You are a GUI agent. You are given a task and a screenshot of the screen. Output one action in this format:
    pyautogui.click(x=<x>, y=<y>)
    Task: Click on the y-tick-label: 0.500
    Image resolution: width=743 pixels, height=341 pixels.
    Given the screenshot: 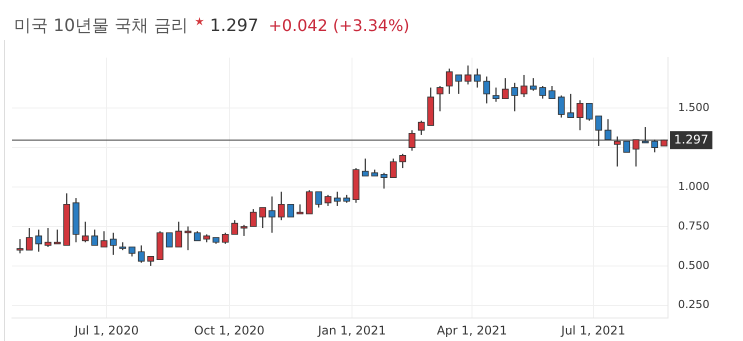 What is the action you would take?
    pyautogui.click(x=694, y=265)
    